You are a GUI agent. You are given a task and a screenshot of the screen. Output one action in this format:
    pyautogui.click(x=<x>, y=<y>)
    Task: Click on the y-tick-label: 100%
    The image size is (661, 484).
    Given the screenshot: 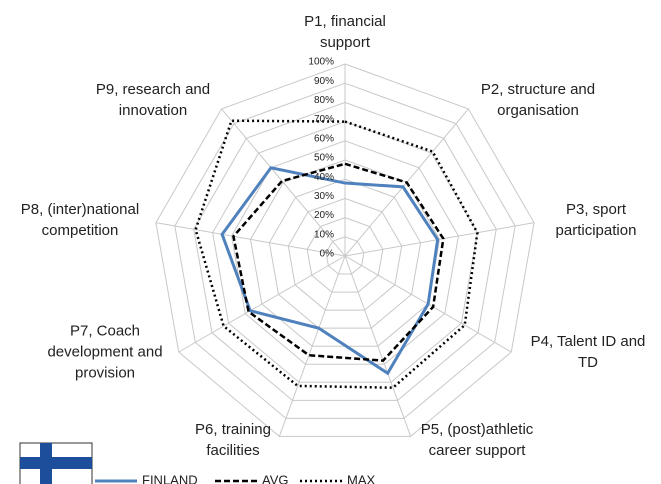 What is the action you would take?
    pyautogui.click(x=321, y=62)
    